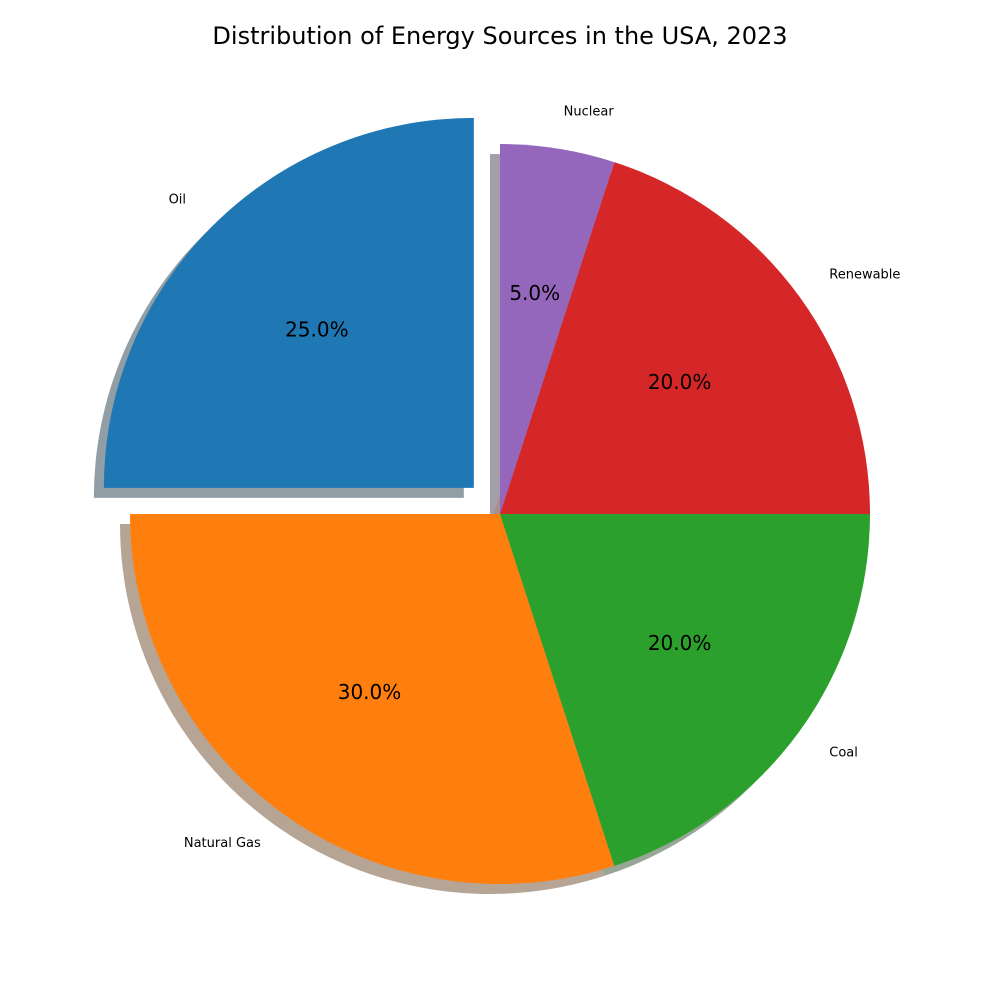 The image size is (1000, 1000). I want to click on slice-coal, so click(685, 690).